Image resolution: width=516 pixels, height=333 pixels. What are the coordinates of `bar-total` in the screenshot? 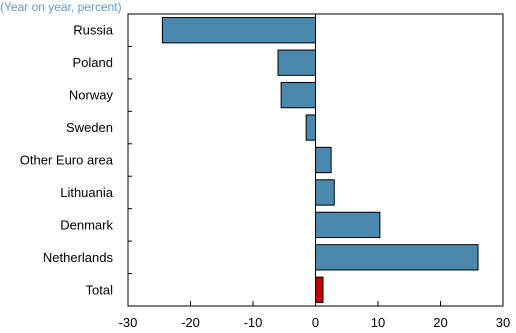 It's located at (319, 289).